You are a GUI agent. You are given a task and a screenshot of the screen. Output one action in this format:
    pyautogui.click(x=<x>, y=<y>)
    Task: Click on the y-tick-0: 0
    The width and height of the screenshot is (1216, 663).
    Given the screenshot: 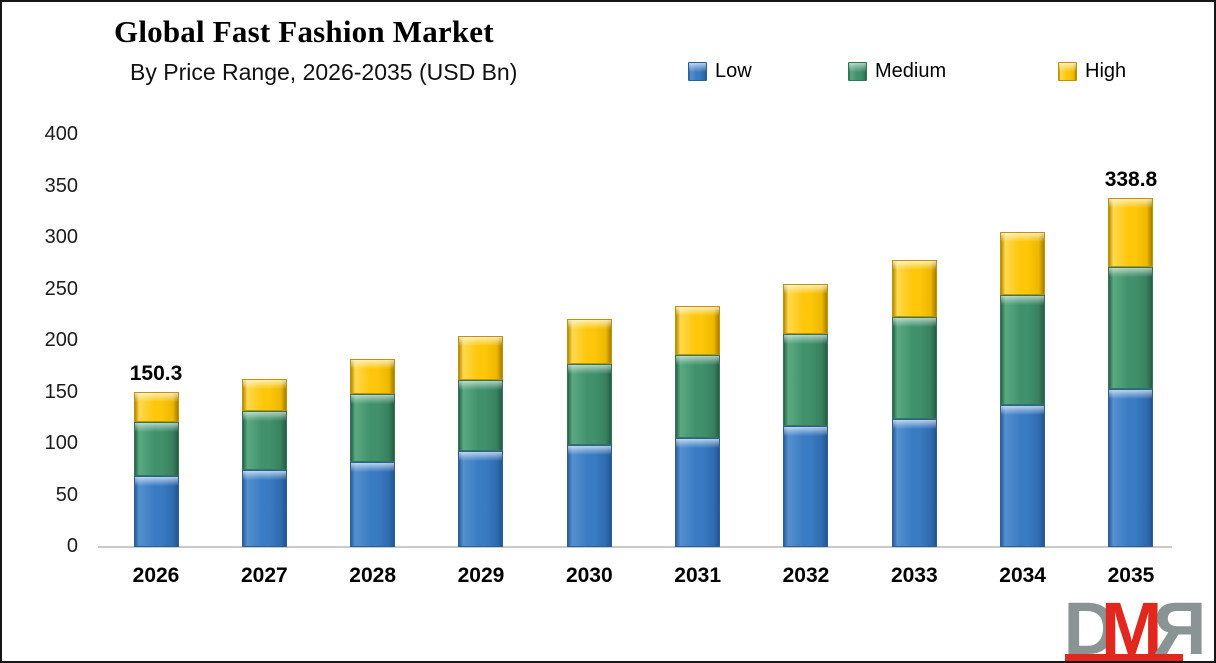 What is the action you would take?
    pyautogui.click(x=72, y=546)
    